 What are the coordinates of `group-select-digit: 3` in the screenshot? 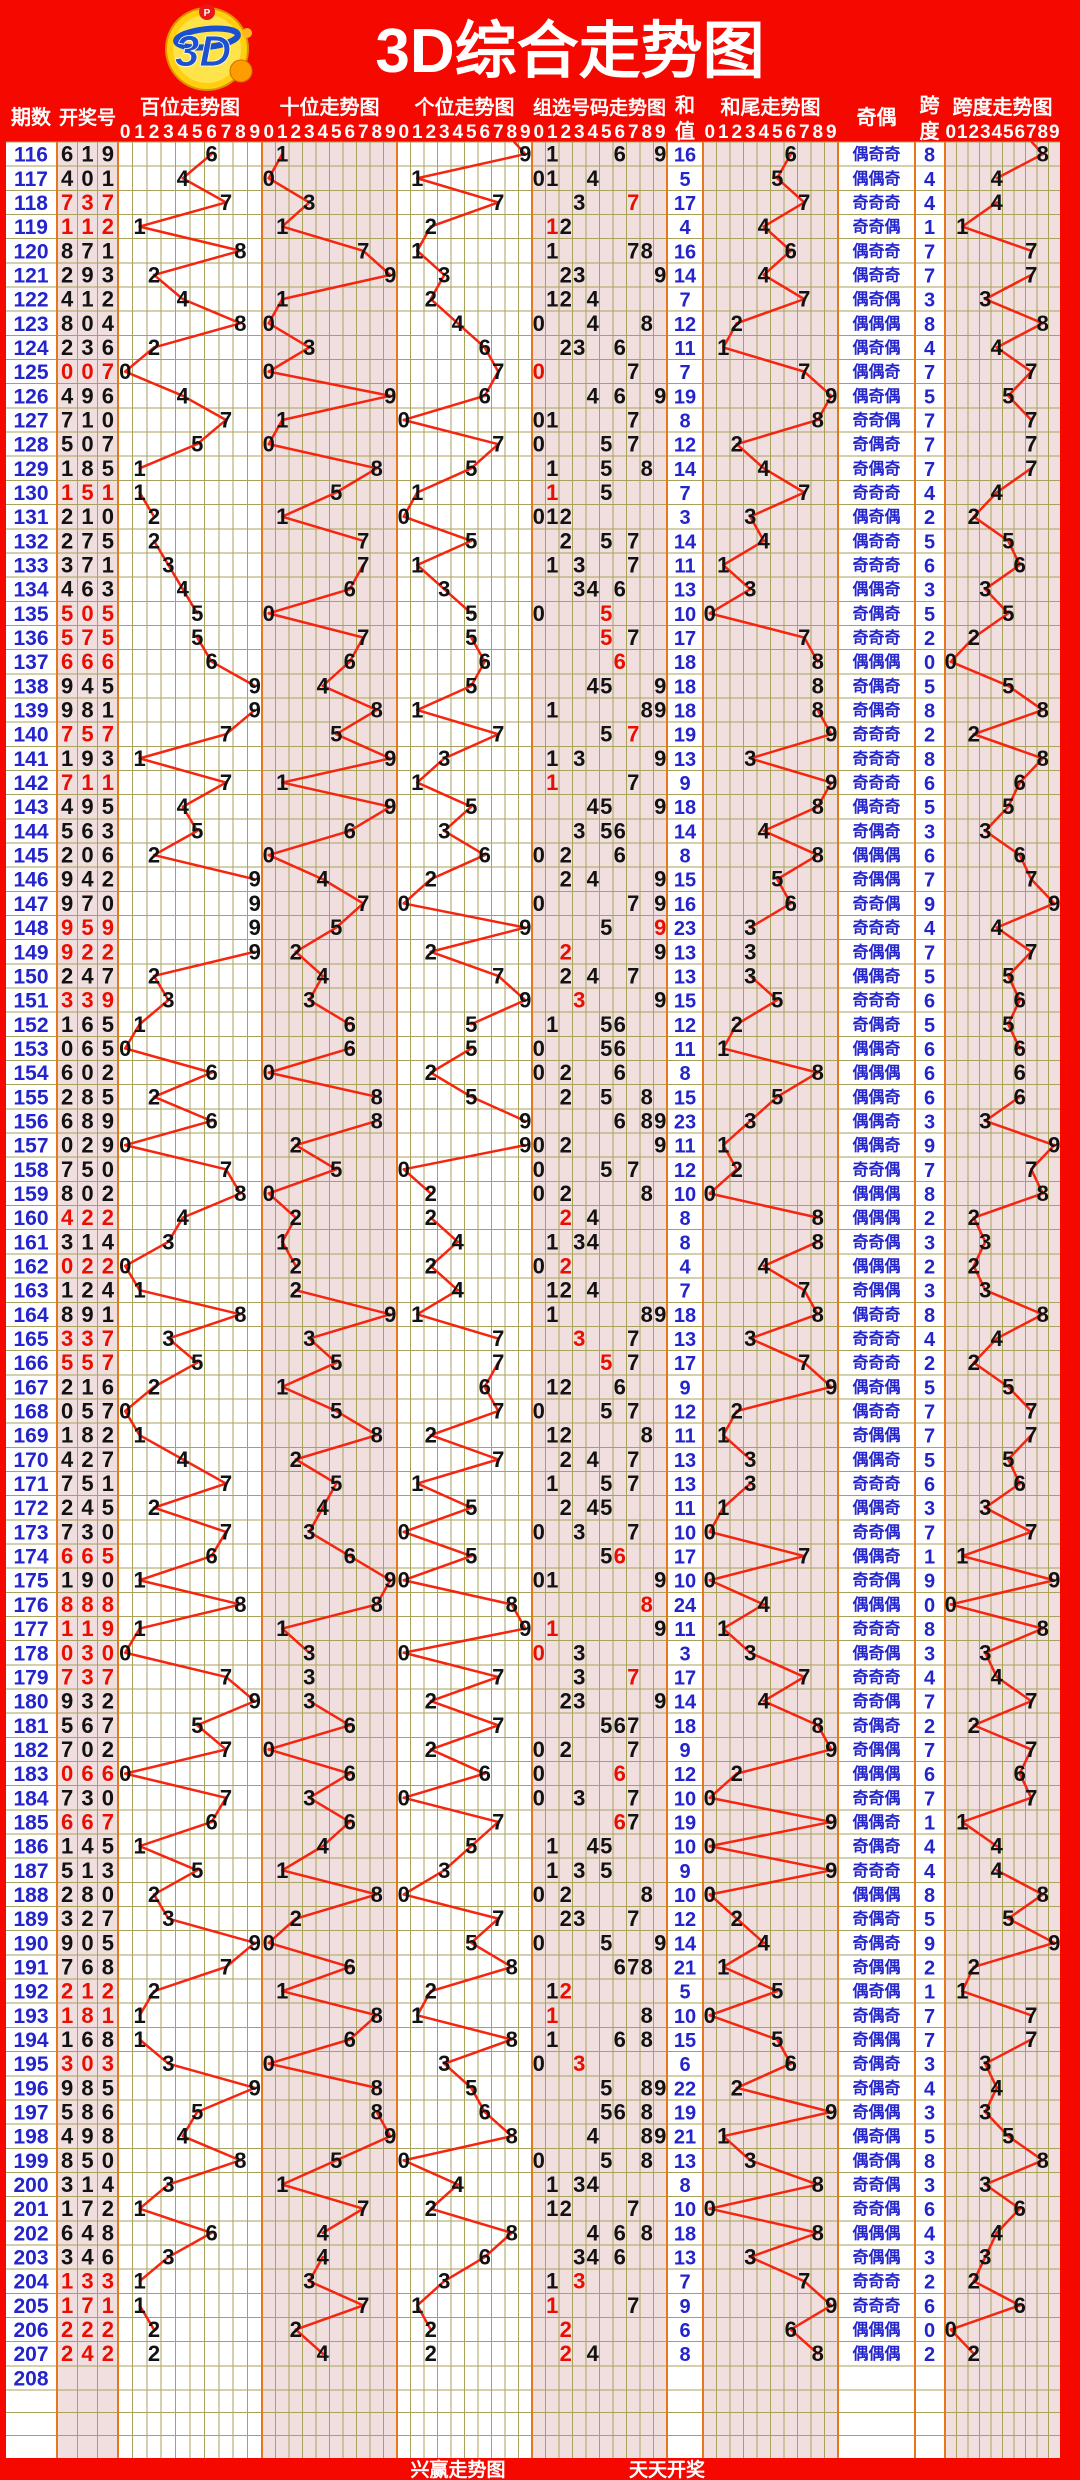 It's located at (579, 1338).